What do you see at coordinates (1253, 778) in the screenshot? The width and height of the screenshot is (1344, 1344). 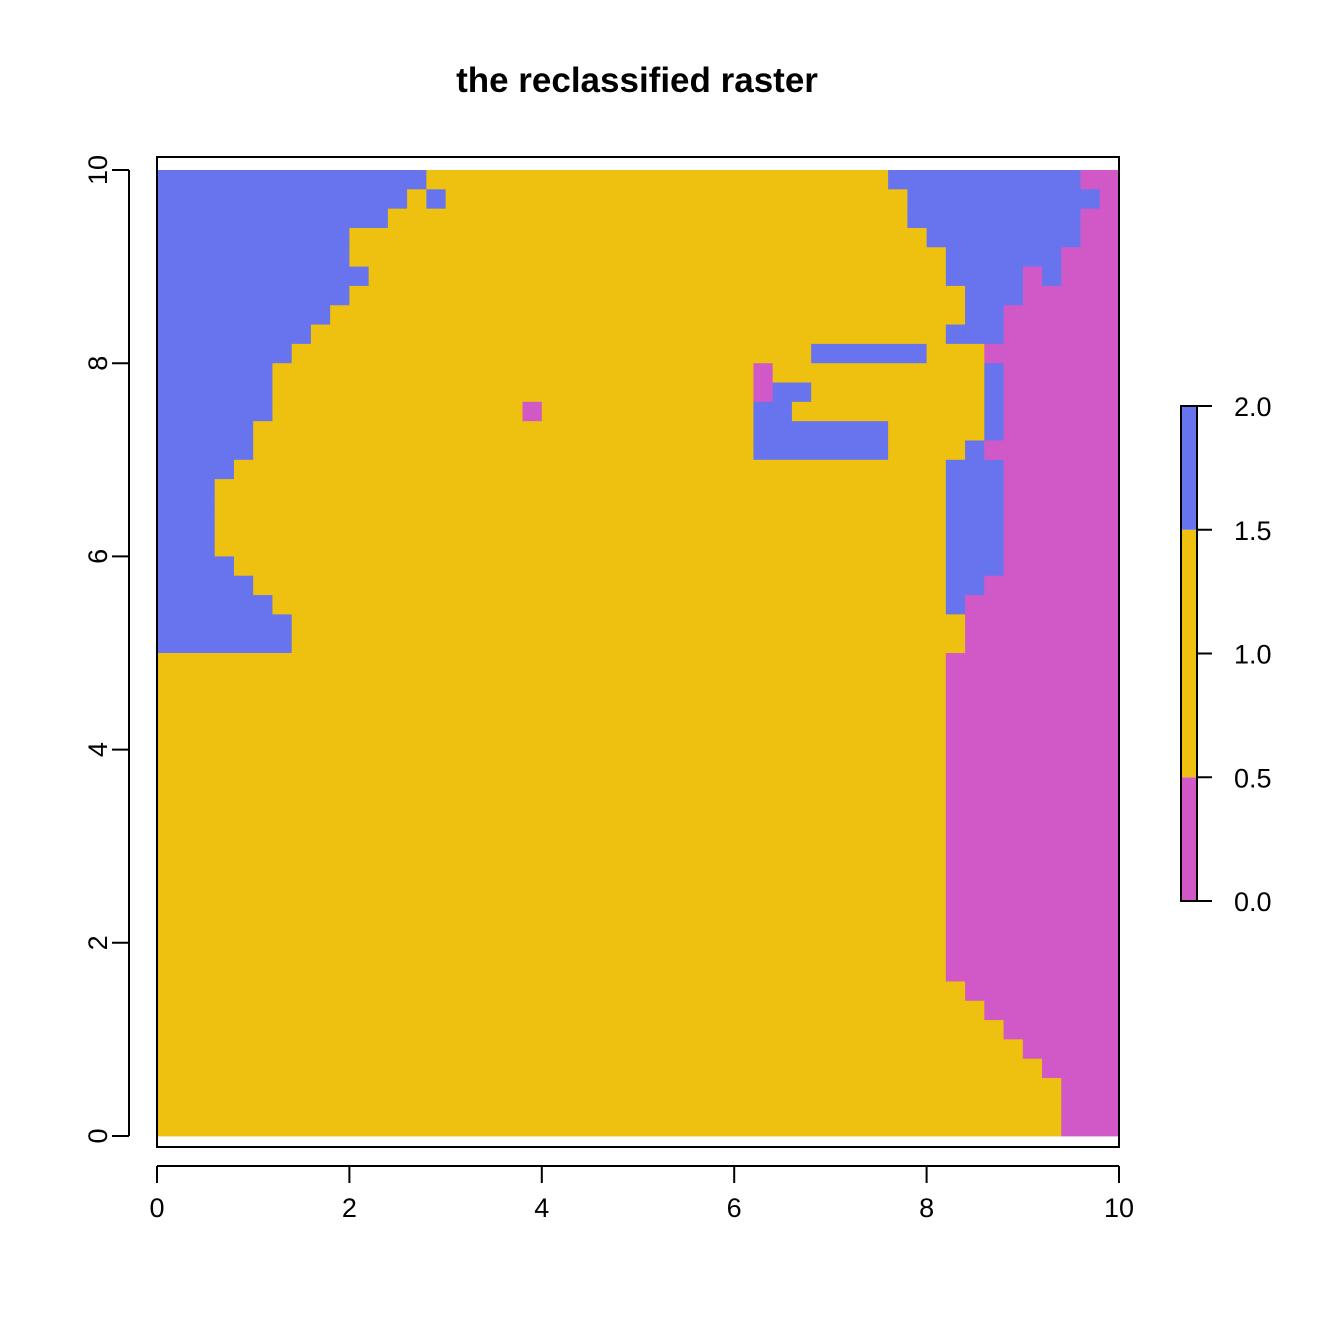 I see `legend-tick-label: 0.5` at bounding box center [1253, 778].